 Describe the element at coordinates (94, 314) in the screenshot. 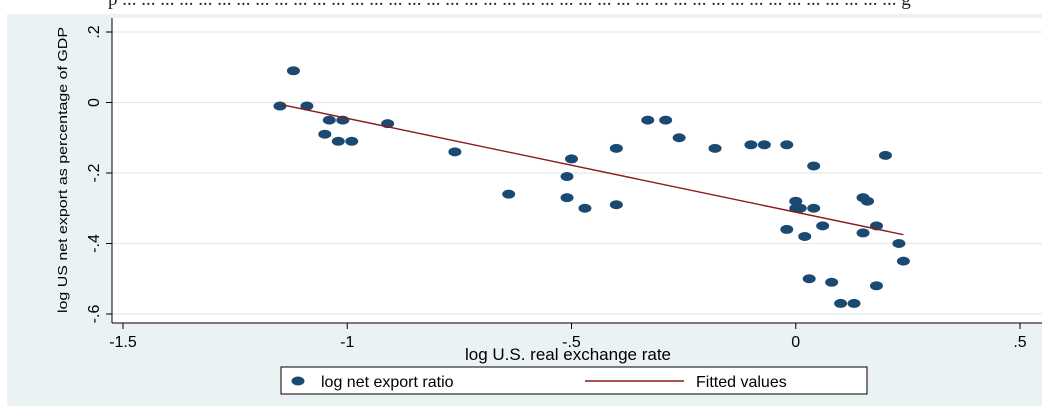

I see `y-tick-label: -.6` at that location.